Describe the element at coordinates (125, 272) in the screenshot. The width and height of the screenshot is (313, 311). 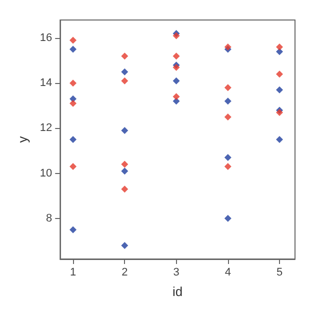
I see `x-tick-label: 2` at that location.